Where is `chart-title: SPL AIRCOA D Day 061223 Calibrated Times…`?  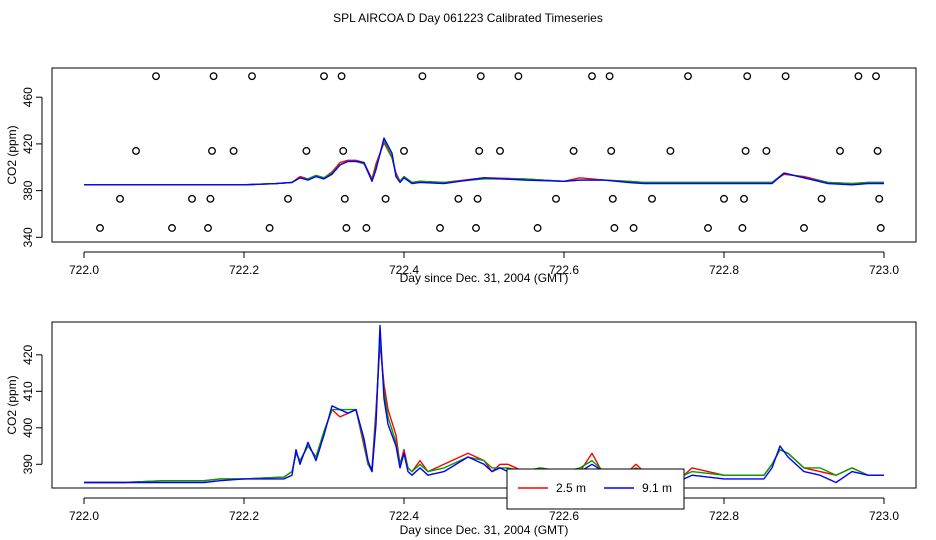
chart-title: SPL AIRCOA D Day 061223 Calibrated Times… is located at coordinates (468, 18).